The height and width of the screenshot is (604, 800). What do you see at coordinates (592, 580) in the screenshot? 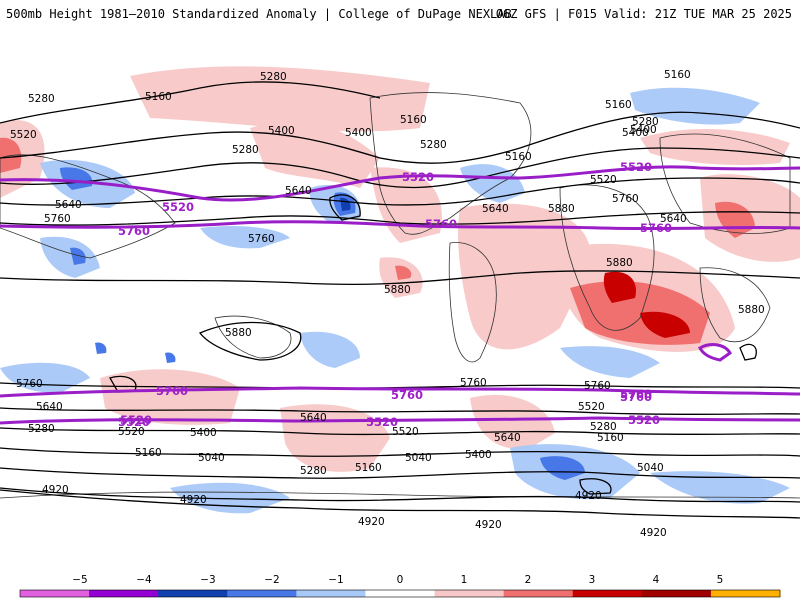
I see `colorbar-tick-label: 3` at bounding box center [592, 580].